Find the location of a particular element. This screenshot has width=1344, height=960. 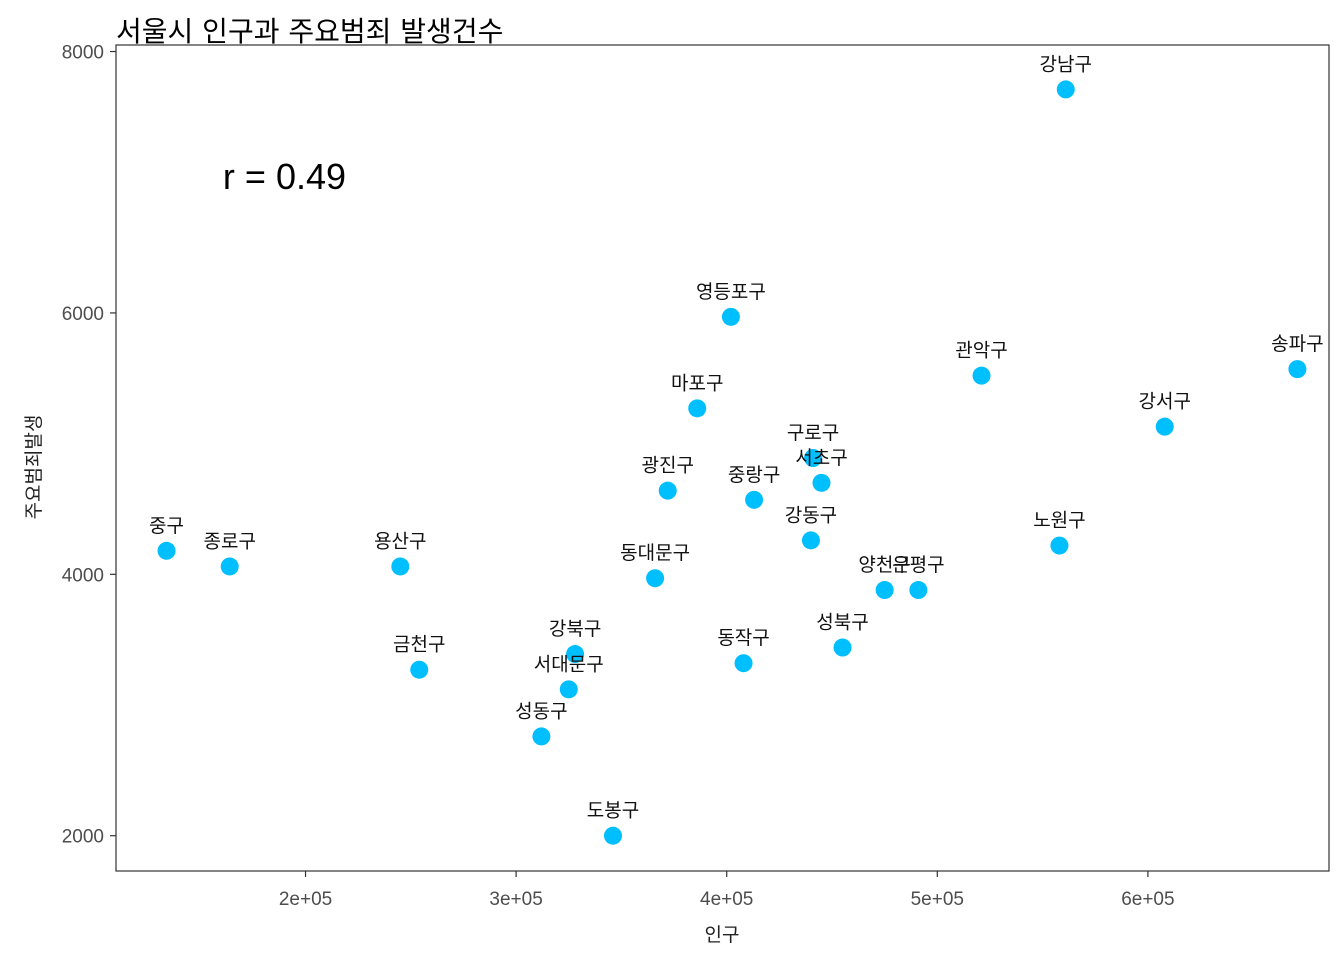

x-tick-label: 6e+05 is located at coordinates (1147, 899).